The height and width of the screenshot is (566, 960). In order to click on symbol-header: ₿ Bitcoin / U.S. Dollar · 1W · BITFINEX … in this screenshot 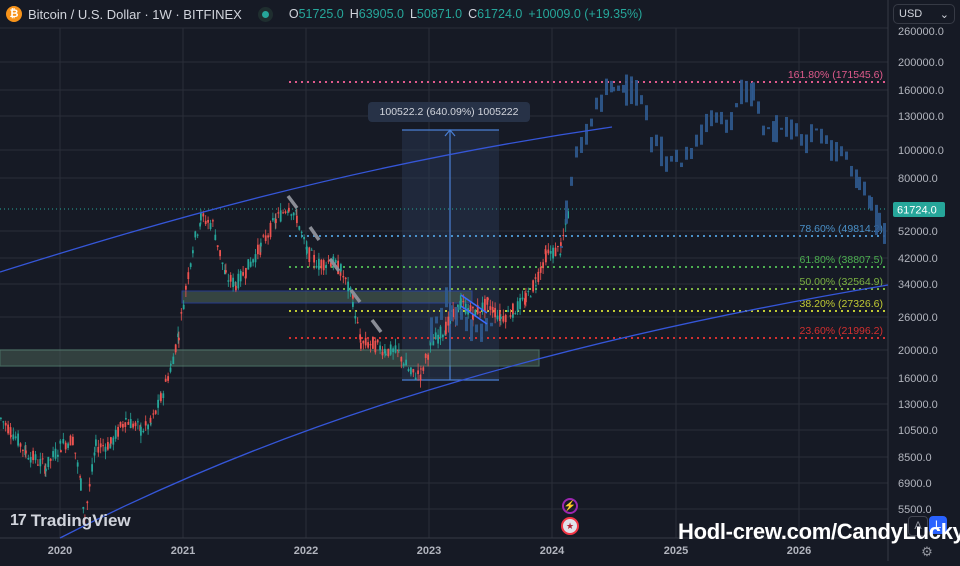, I will do `click(321, 14)`.